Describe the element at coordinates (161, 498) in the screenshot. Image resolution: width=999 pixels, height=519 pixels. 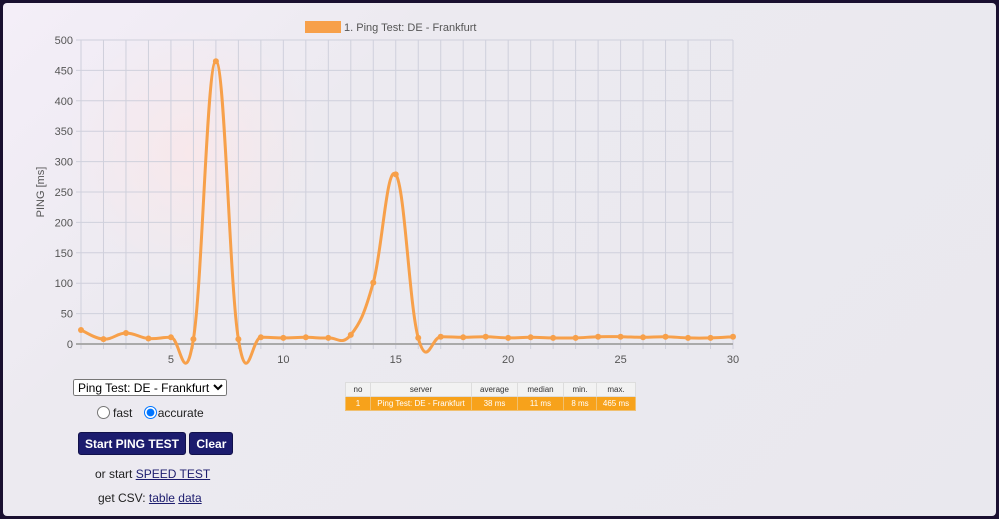
I see `csv-table-link: table` at that location.